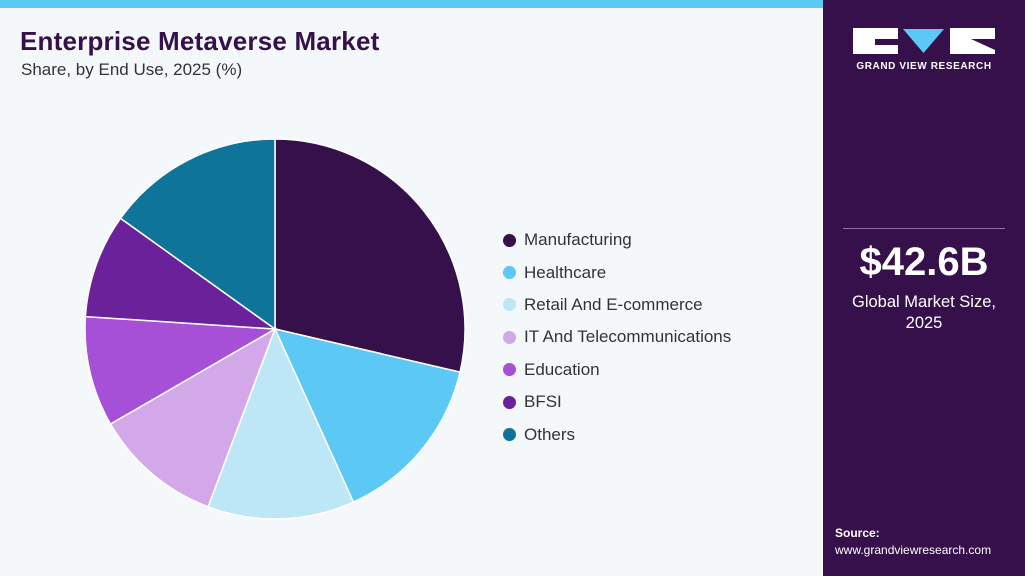 The width and height of the screenshot is (1025, 576). I want to click on legend-item: Retail And E-commerce, so click(617, 305).